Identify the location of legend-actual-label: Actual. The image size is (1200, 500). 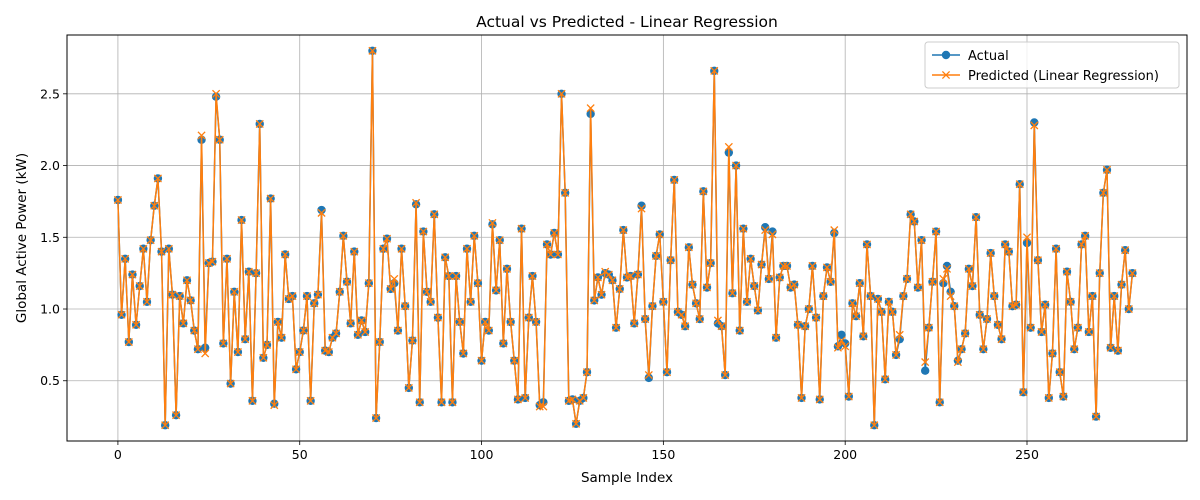
(988, 56).